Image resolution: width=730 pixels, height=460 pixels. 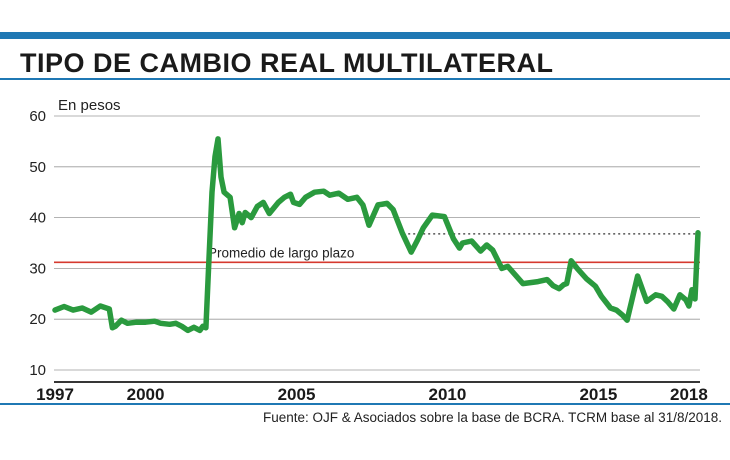 I want to click on long-term-average-label: Promedio de largo plazo, so click(x=281, y=252).